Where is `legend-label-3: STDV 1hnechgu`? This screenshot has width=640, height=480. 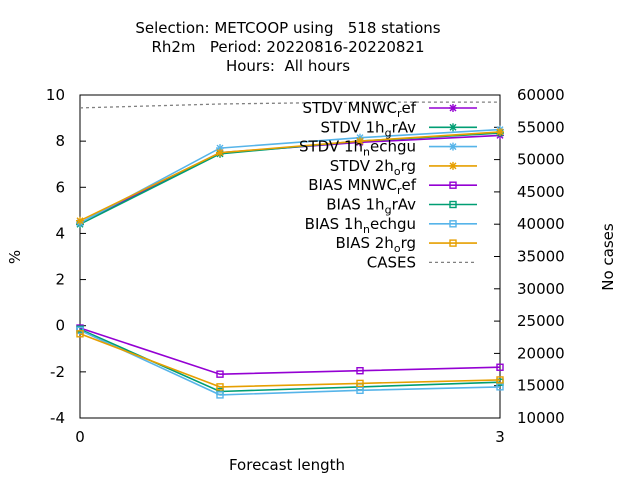
legend-label-3: STDV 1hnechgu is located at coordinates (357, 148).